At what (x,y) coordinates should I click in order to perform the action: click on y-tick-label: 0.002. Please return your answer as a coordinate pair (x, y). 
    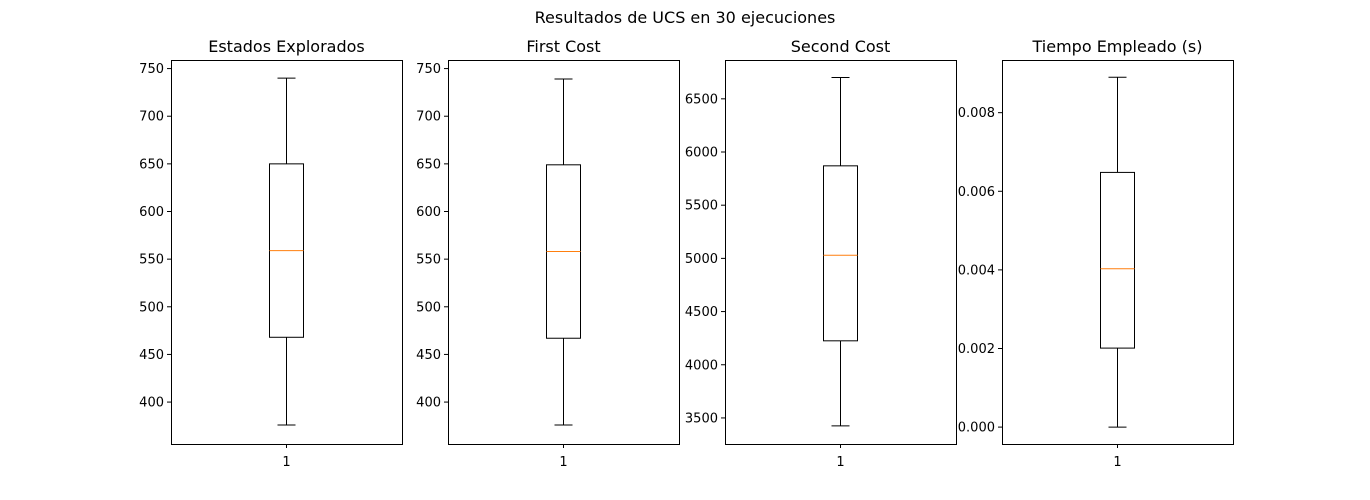
    Looking at the image, I should click on (976, 349).